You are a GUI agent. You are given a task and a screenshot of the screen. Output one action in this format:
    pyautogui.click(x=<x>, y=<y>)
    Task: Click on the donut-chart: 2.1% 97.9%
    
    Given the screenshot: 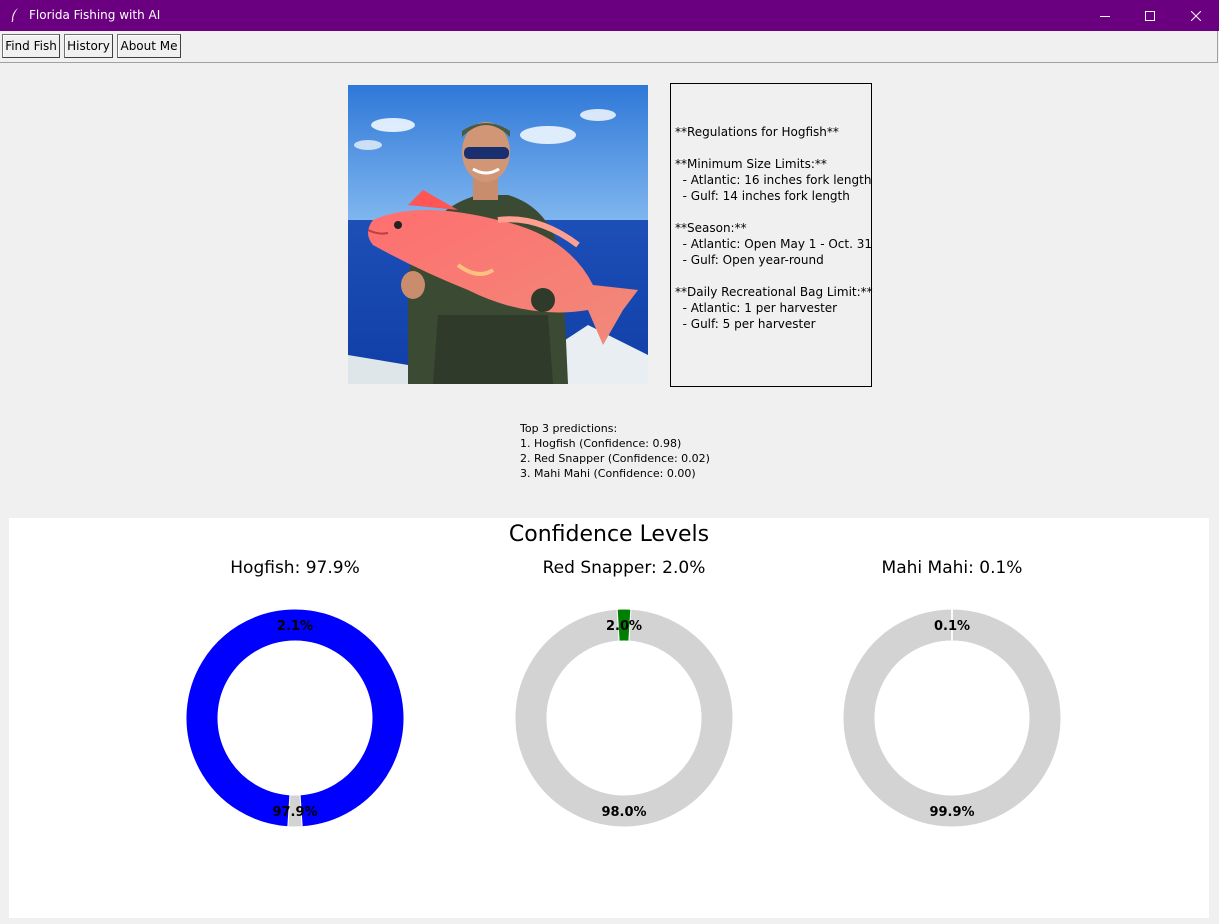 What is the action you would take?
    pyautogui.click(x=295, y=718)
    